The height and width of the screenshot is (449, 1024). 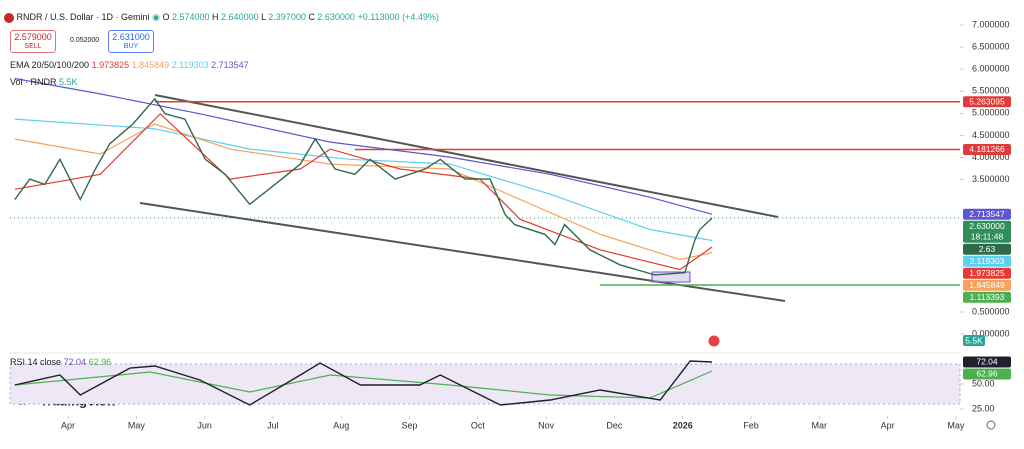 What do you see at coordinates (991, 113) in the screenshot?
I see `y-tick-label: 5.000000` at bounding box center [991, 113].